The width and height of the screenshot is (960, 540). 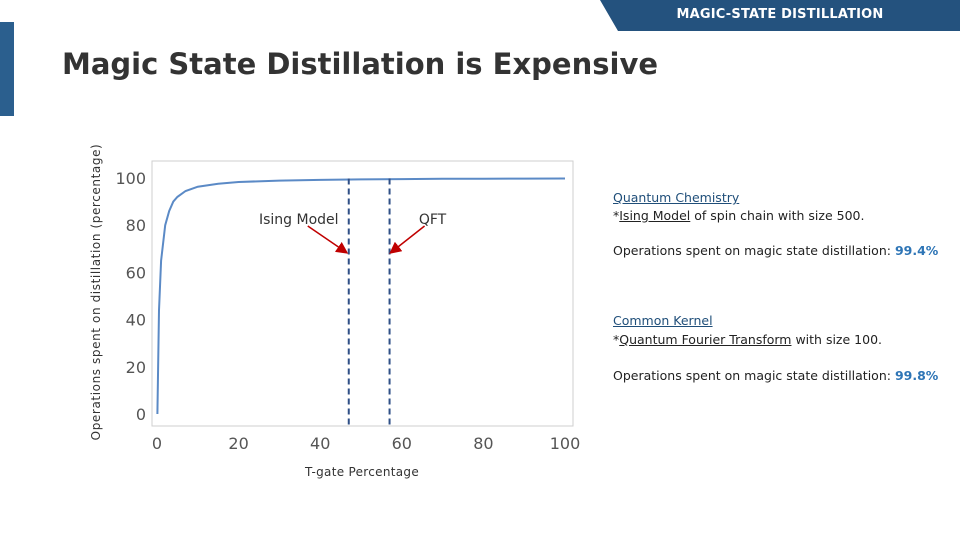 What do you see at coordinates (565, 443) in the screenshot?
I see `x-tick-label: 100` at bounding box center [565, 443].